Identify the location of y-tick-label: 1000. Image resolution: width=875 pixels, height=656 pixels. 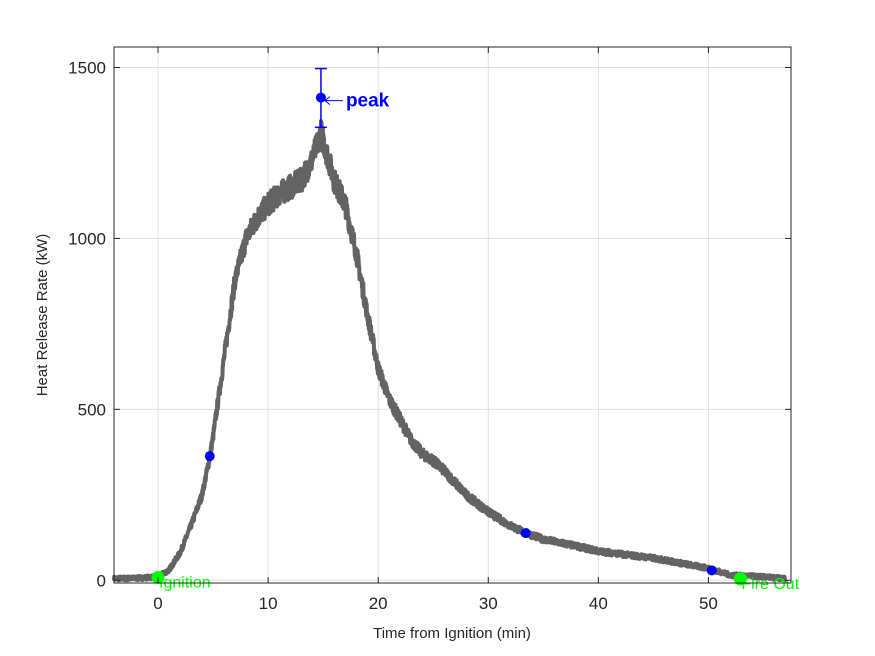
(87, 238).